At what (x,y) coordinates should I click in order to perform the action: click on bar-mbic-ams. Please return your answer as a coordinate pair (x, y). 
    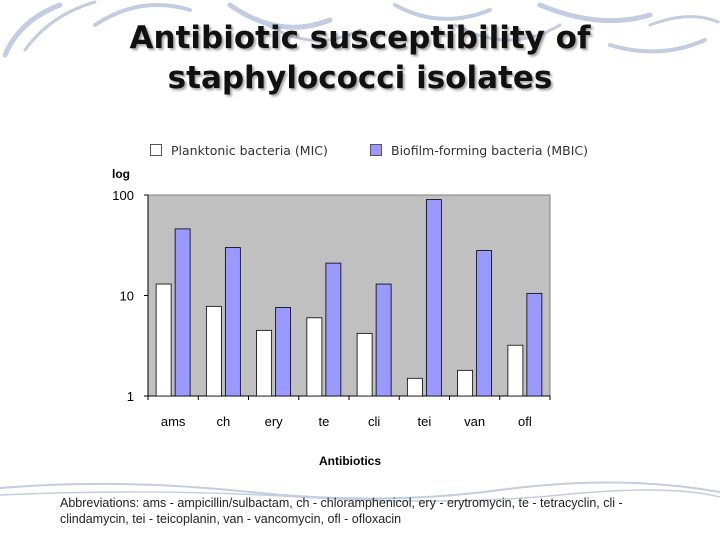
    Looking at the image, I should click on (182, 312).